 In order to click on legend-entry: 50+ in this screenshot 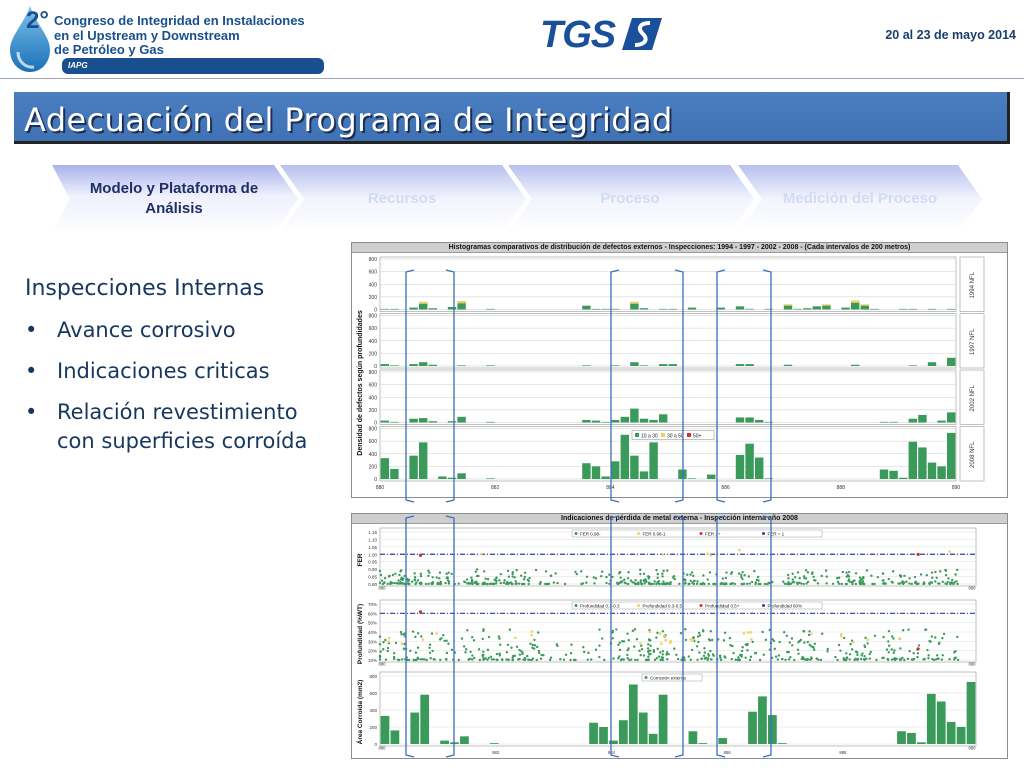, I will do `click(697, 436)`.